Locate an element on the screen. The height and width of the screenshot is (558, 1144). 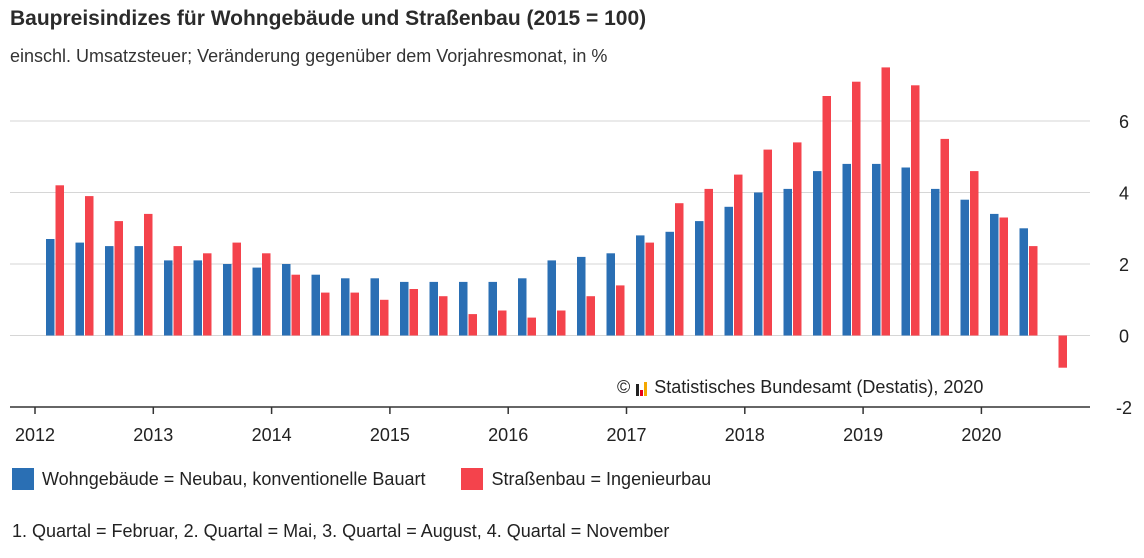
copyright-text: Statistisches Bundesamt (Destatis), 2020 is located at coordinates (819, 387).